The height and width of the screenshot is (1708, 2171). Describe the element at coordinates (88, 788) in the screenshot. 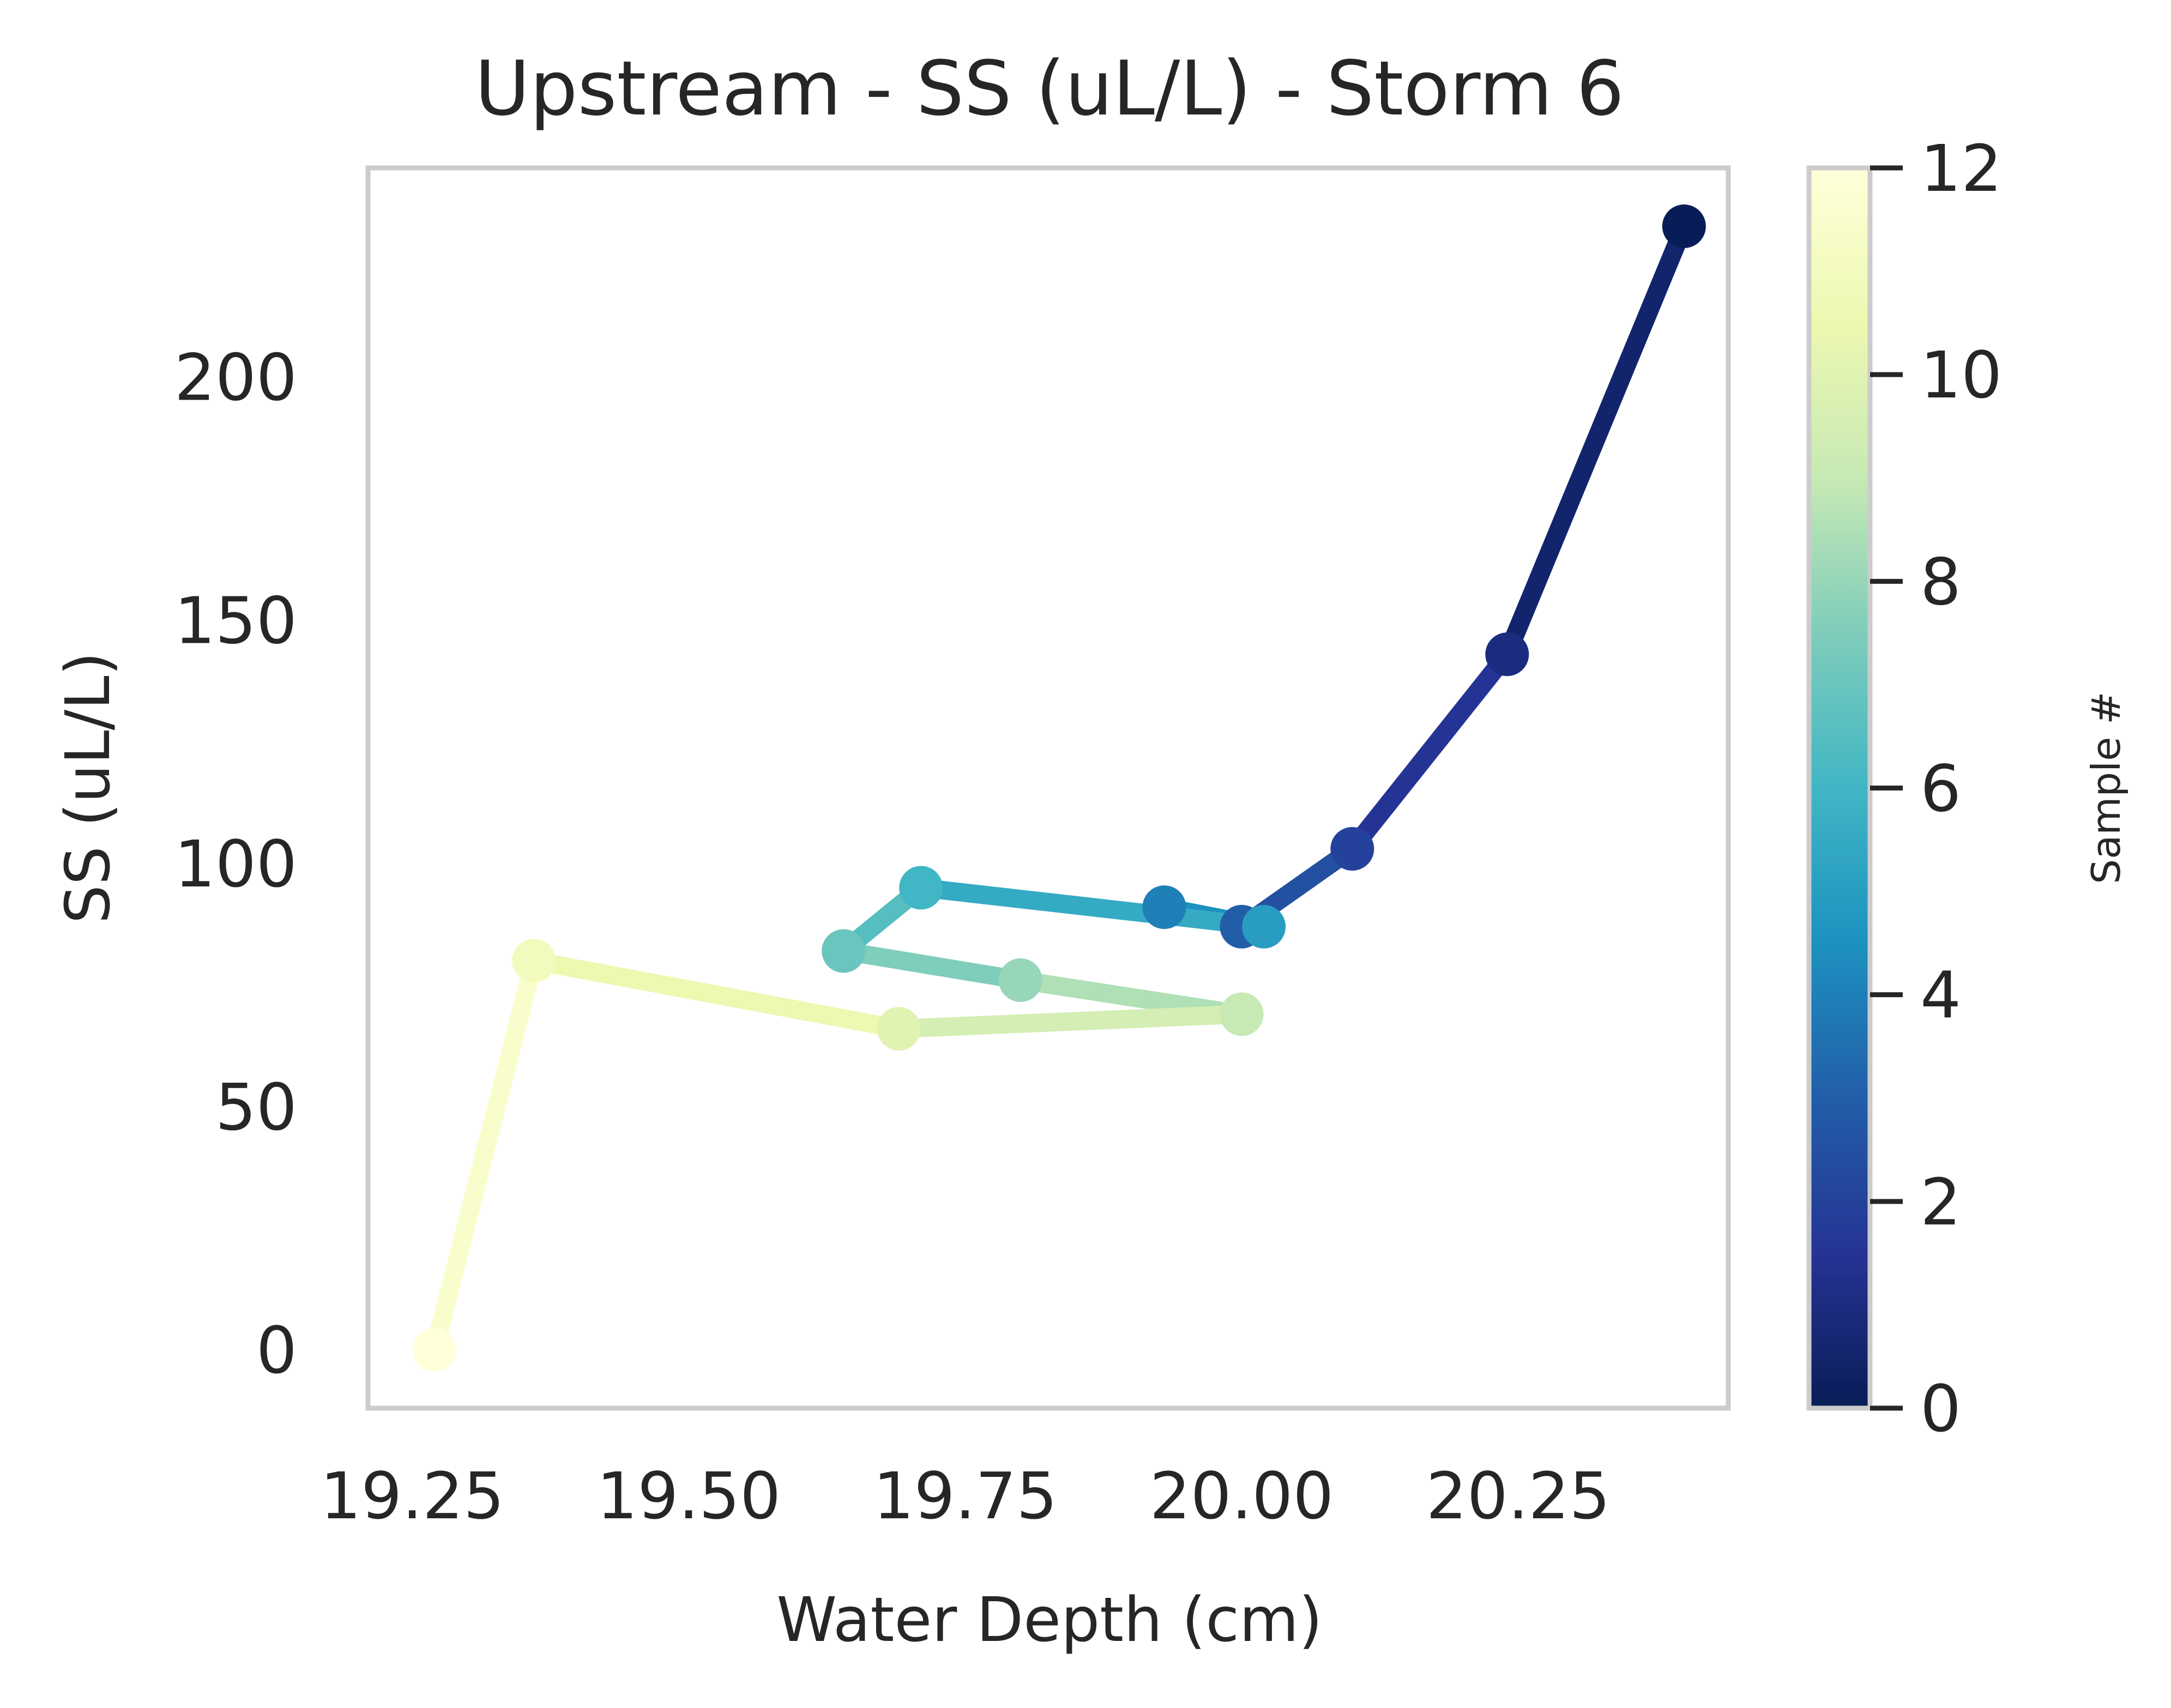

I see `y-axis-label: SS (uL/L)` at that location.